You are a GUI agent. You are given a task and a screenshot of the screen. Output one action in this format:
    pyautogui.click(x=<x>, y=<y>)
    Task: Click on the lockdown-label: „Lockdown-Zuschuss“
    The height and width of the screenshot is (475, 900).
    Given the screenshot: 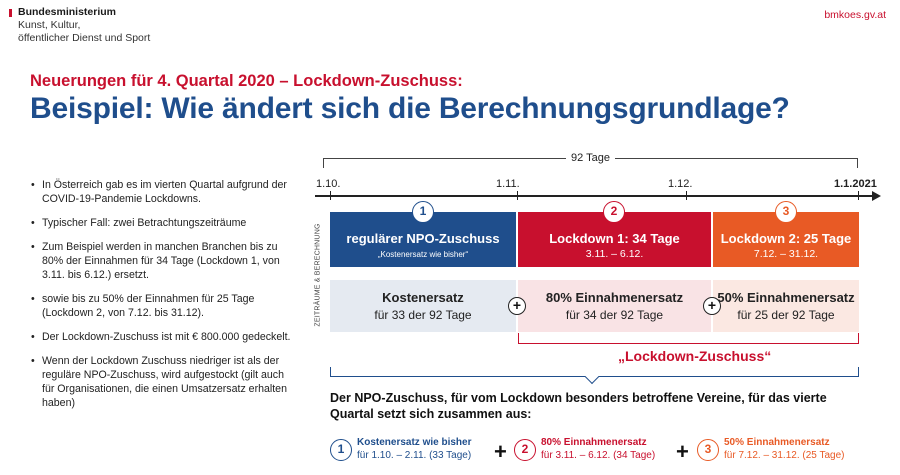 What is the action you would take?
    pyautogui.click(x=695, y=356)
    